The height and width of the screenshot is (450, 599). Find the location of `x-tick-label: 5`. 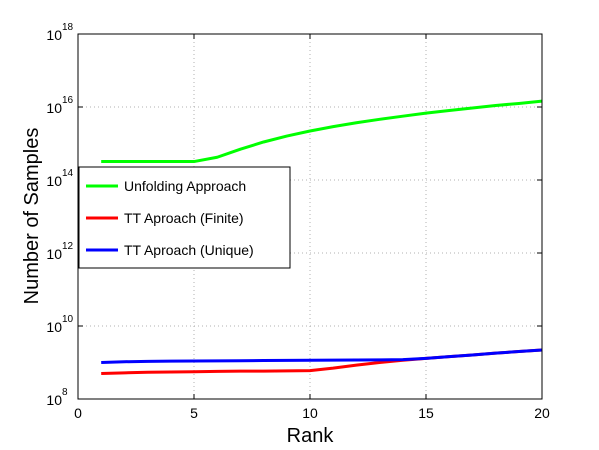

x-tick-label: 5 is located at coordinates (194, 413).